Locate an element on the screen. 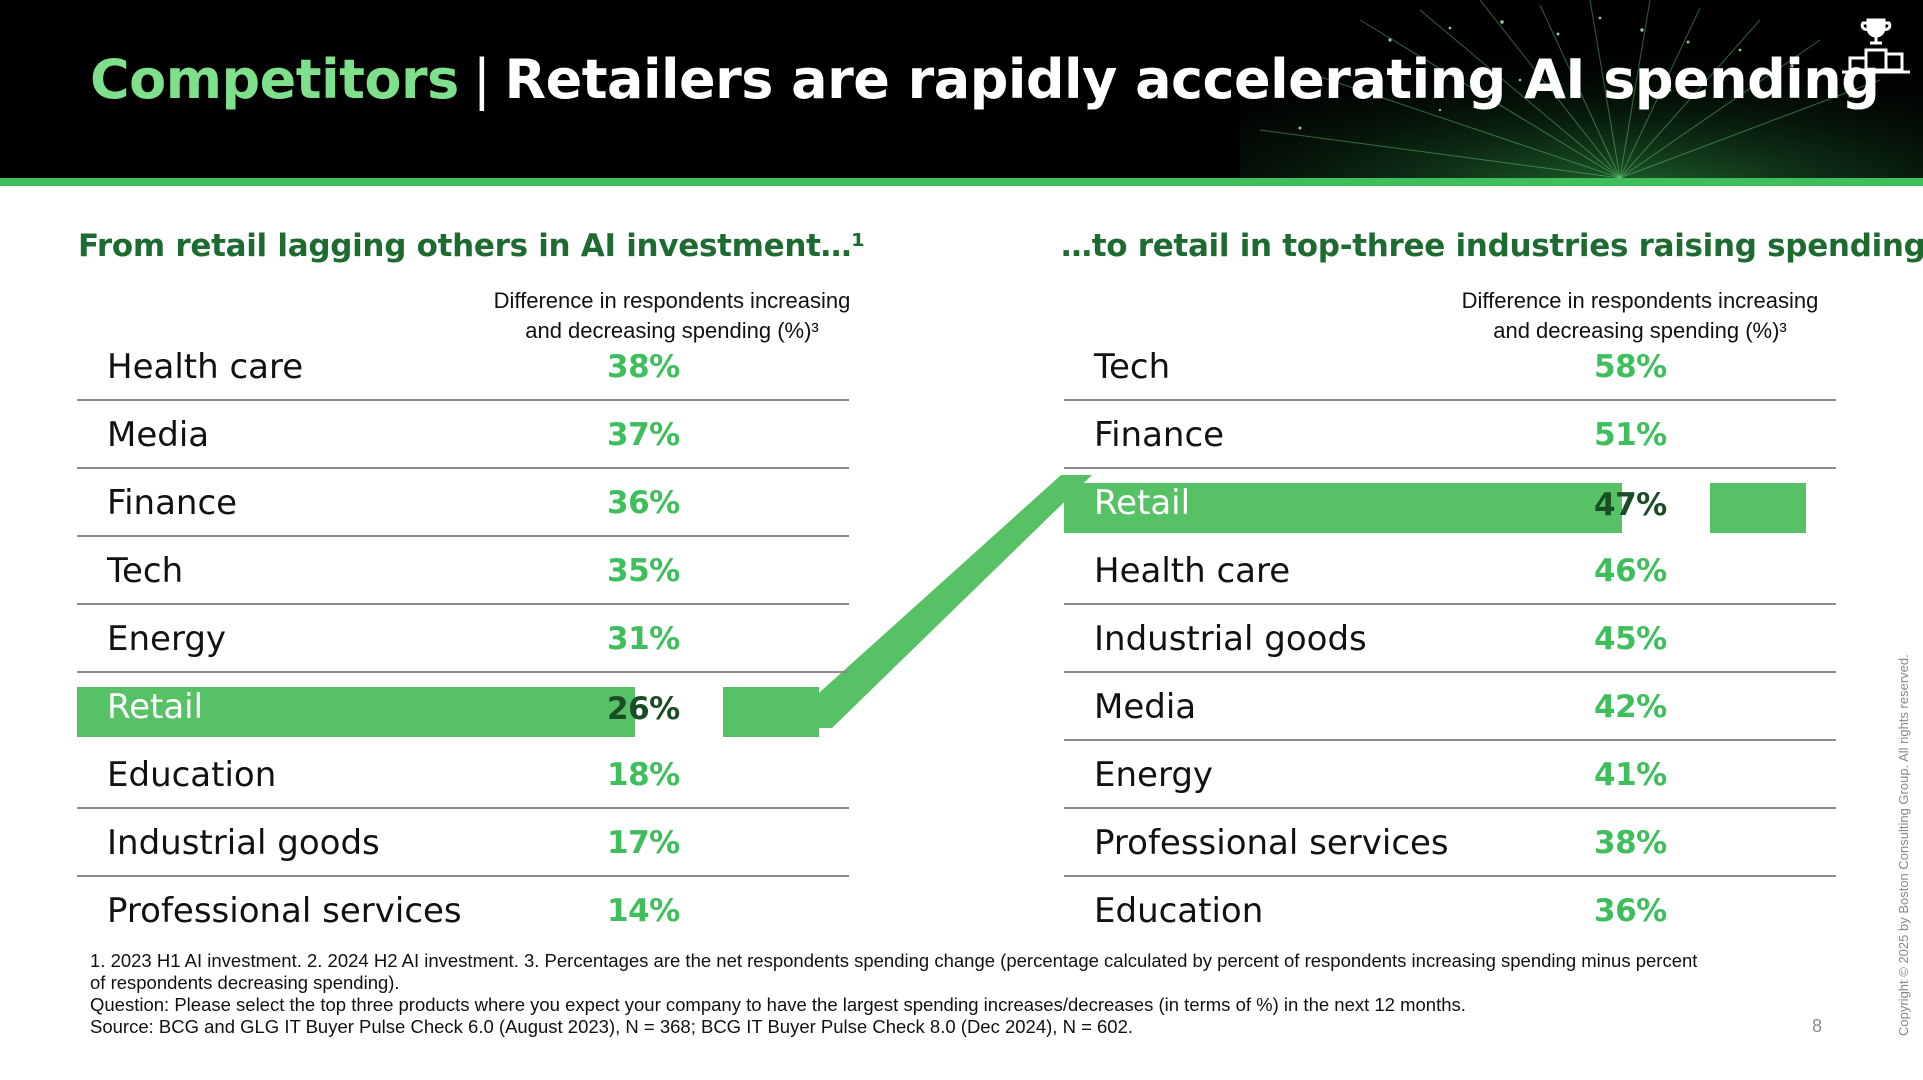  right-row-label: Health care is located at coordinates (1192, 571).